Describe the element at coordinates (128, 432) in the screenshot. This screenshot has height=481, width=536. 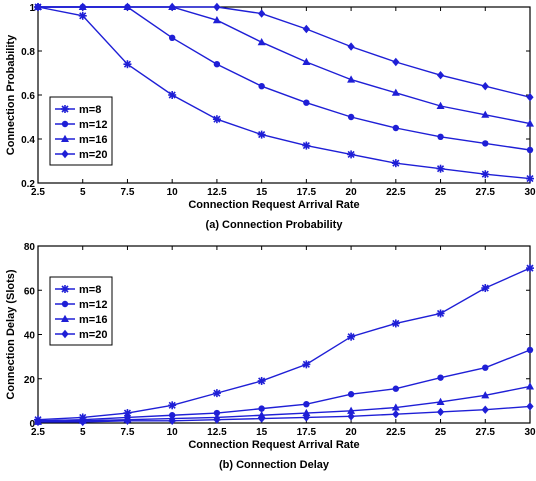
I see `delay-x-tick-label: 7.5` at that location.